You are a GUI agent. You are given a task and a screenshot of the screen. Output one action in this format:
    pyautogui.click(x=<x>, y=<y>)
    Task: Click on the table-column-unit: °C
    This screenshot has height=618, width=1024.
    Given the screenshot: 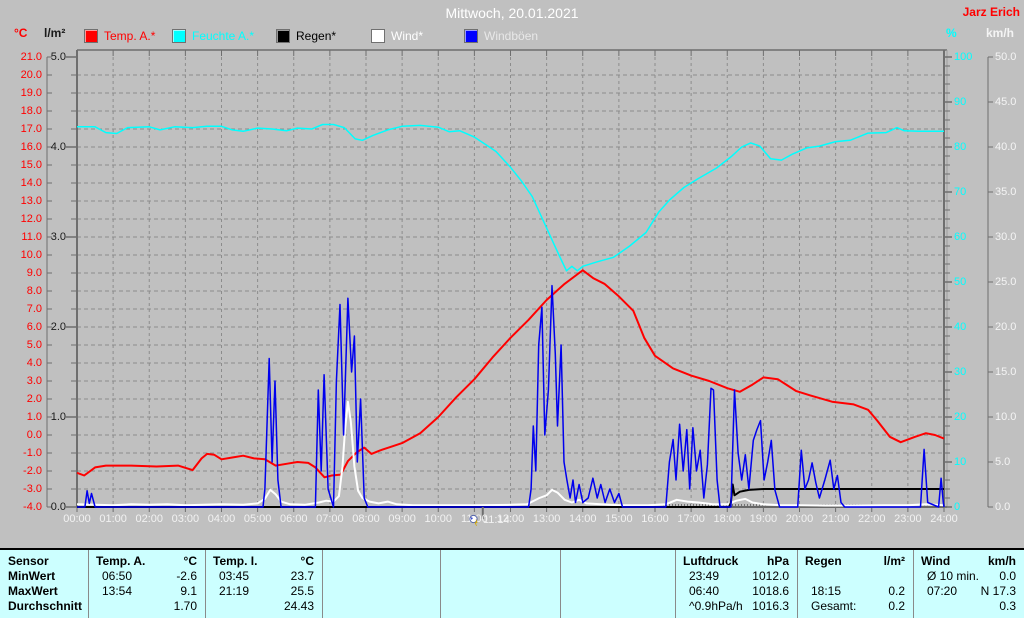 What is the action you would take?
    pyautogui.click(x=190, y=561)
    